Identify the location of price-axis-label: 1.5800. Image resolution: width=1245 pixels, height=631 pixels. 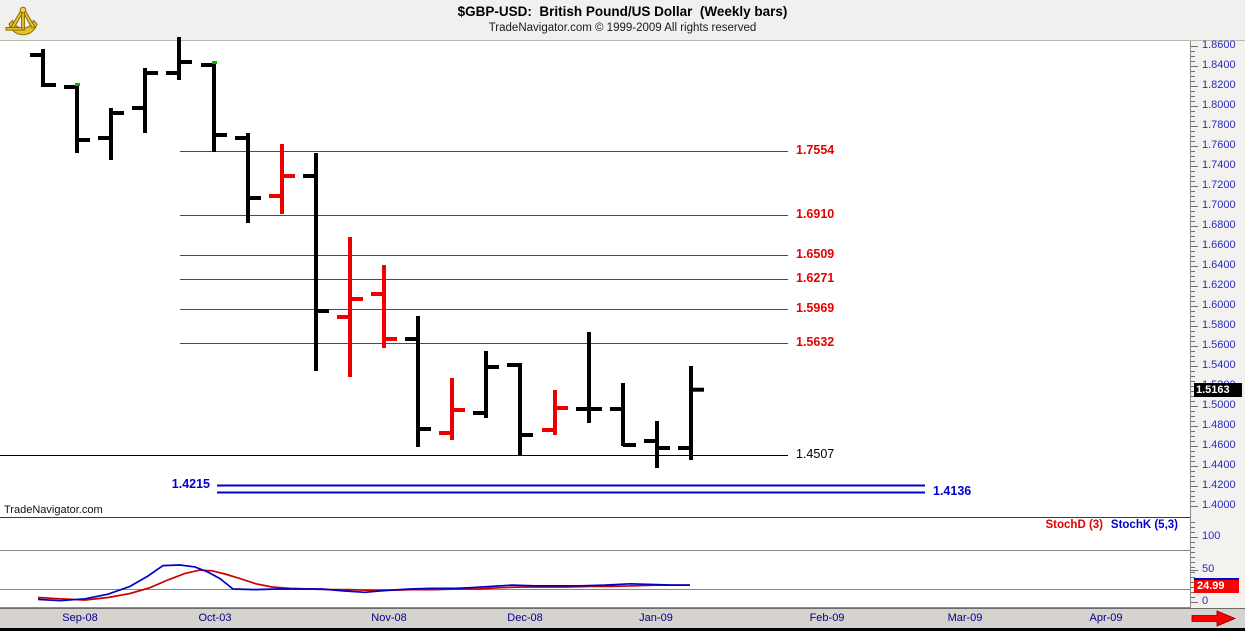
(1219, 325).